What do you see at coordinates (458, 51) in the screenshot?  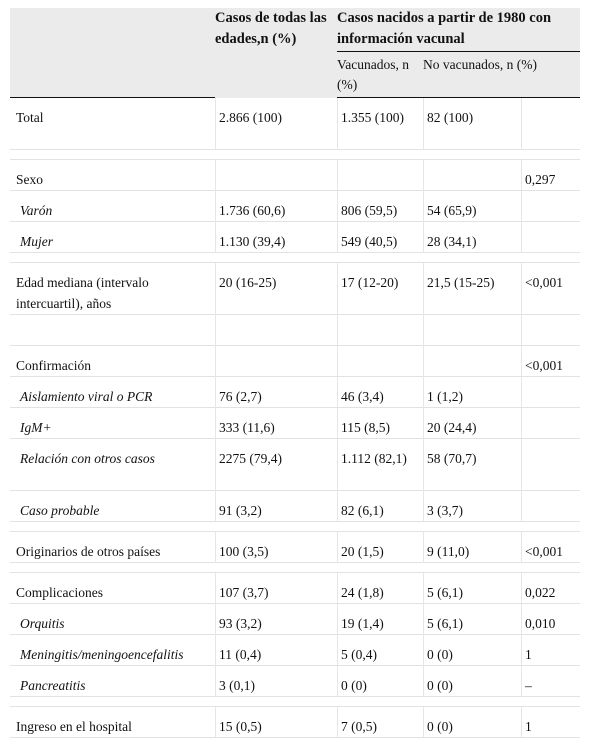 I see `header-group-divider` at bounding box center [458, 51].